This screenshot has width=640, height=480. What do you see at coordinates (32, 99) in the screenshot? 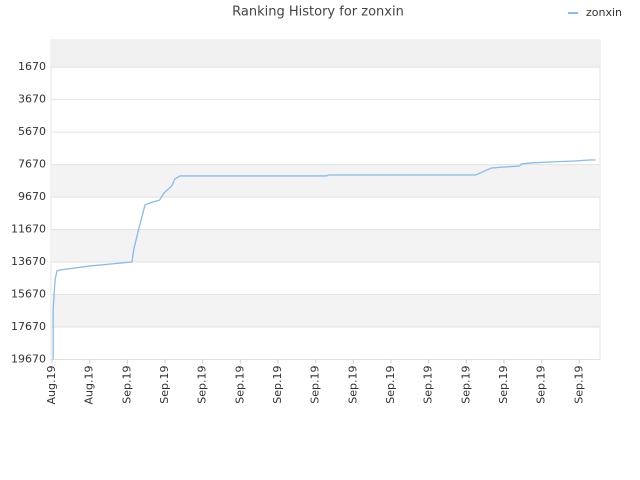
I see `y-tick-label: 3670` at bounding box center [32, 99].